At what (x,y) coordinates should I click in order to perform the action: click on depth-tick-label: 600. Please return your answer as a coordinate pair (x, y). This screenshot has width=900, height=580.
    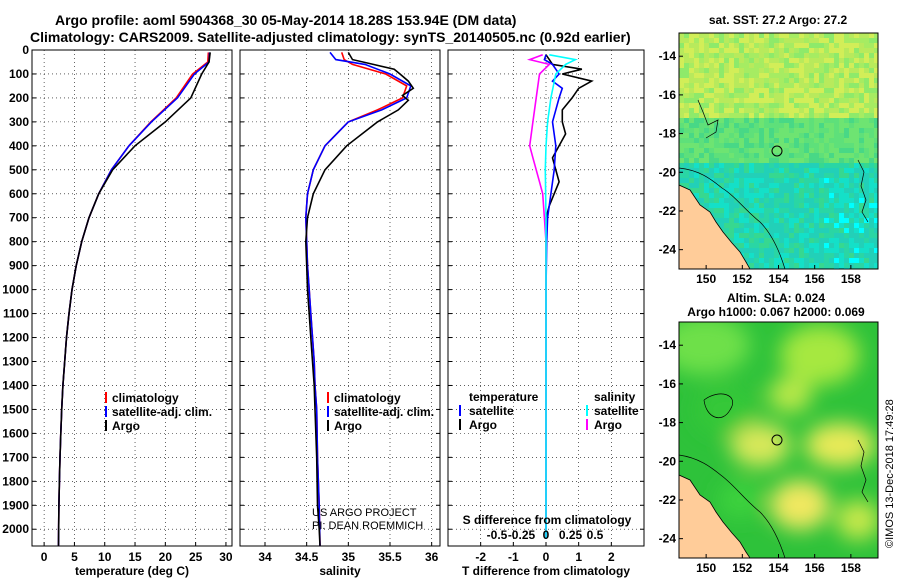
    Looking at the image, I should click on (19, 194).